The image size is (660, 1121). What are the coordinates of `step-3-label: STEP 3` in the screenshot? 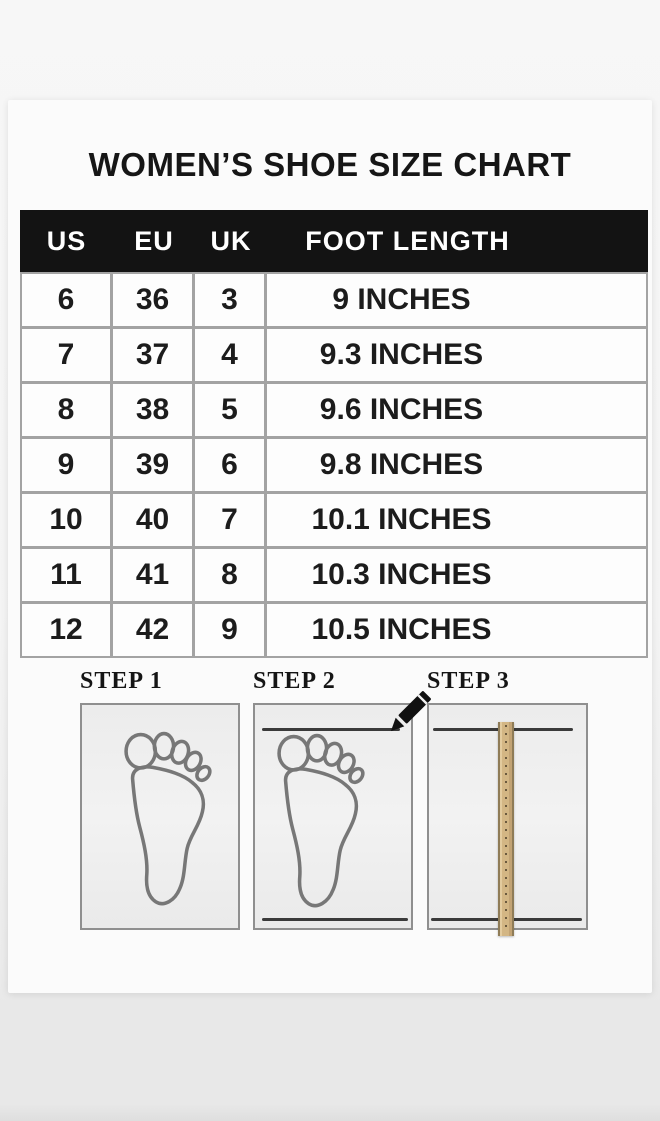 It's located at (468, 681).